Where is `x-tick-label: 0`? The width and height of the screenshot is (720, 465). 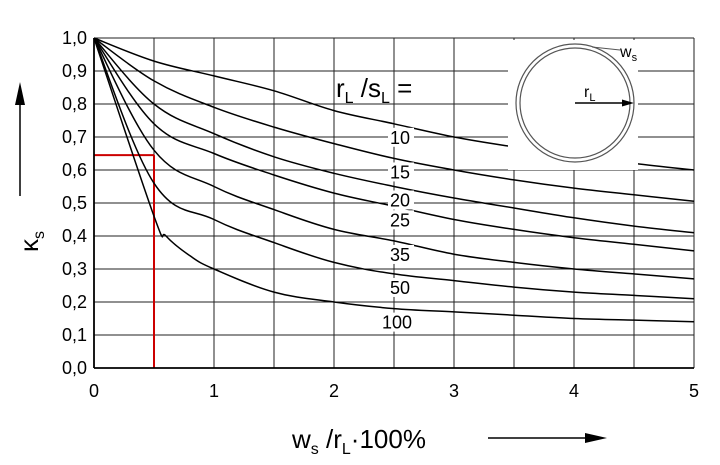 x-tick-label: 0 is located at coordinates (94, 391).